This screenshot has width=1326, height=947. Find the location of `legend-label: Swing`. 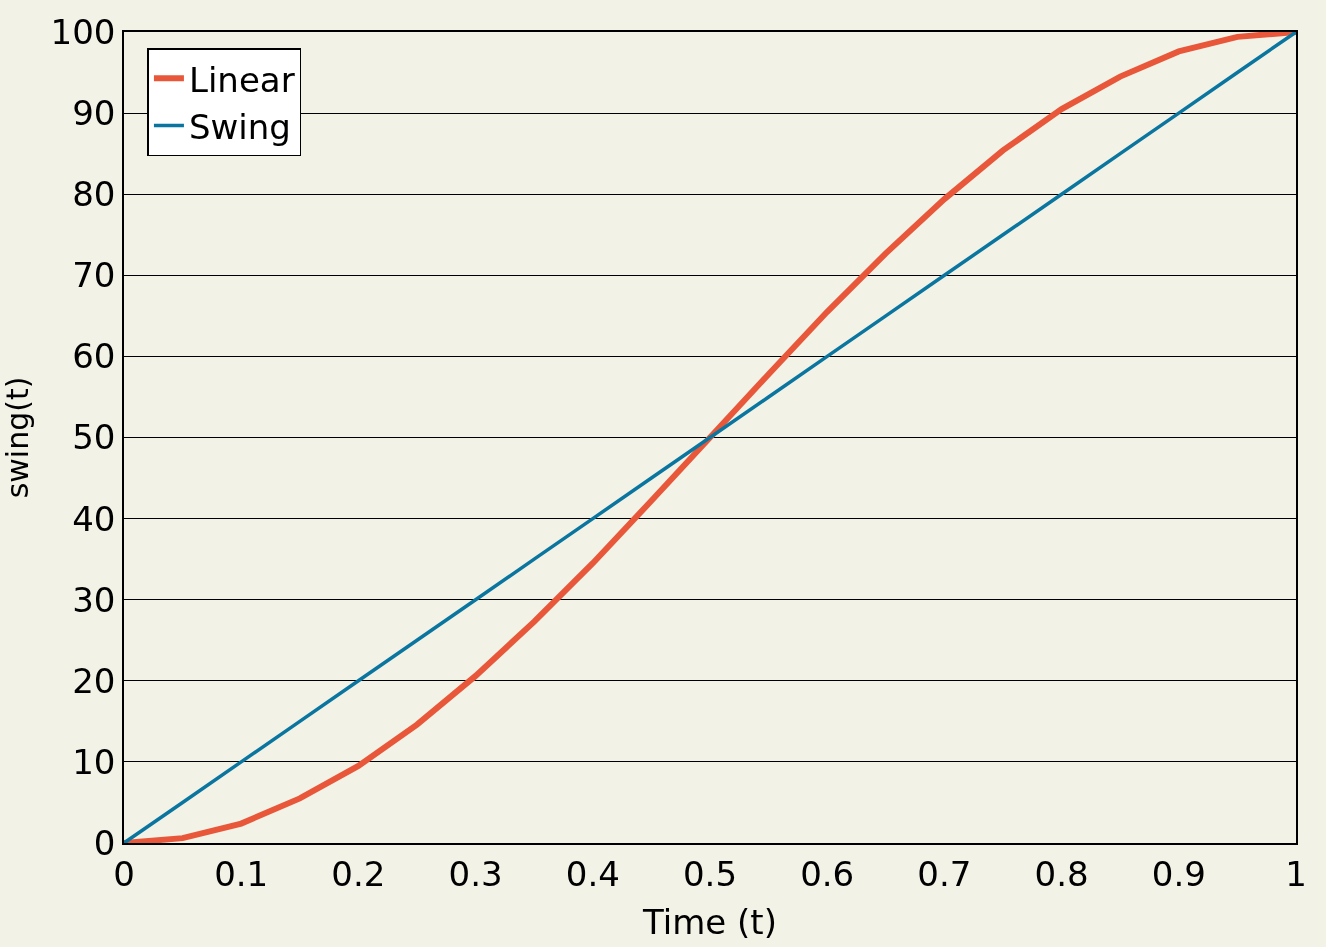

legend-label: Swing is located at coordinates (239, 126).